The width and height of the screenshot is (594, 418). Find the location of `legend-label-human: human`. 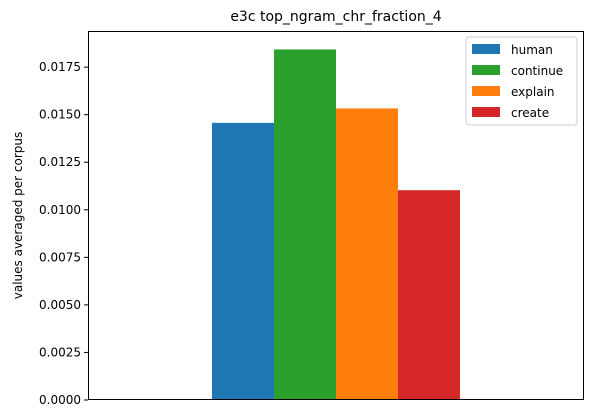

legend-label-human: human is located at coordinates (532, 50).